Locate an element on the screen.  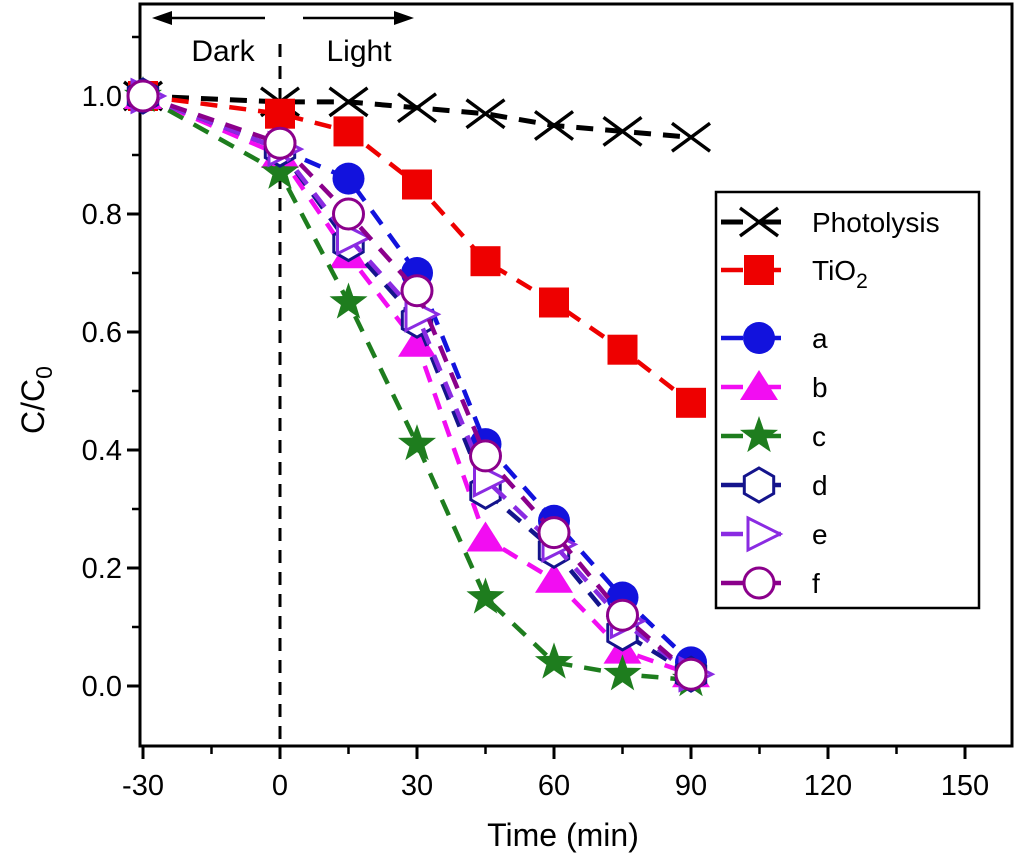
legend-entry-f: f is located at coordinates (770, 583).